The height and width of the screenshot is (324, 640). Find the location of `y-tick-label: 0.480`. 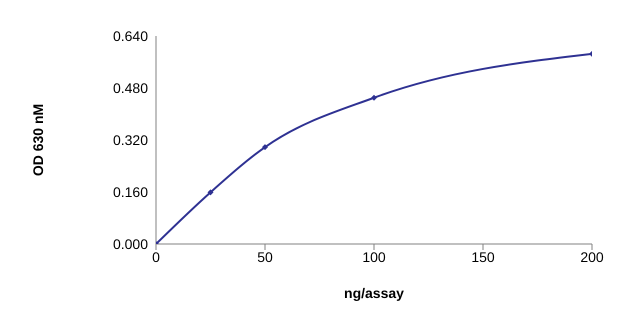

y-tick-label: 0.480 is located at coordinates (130, 88).